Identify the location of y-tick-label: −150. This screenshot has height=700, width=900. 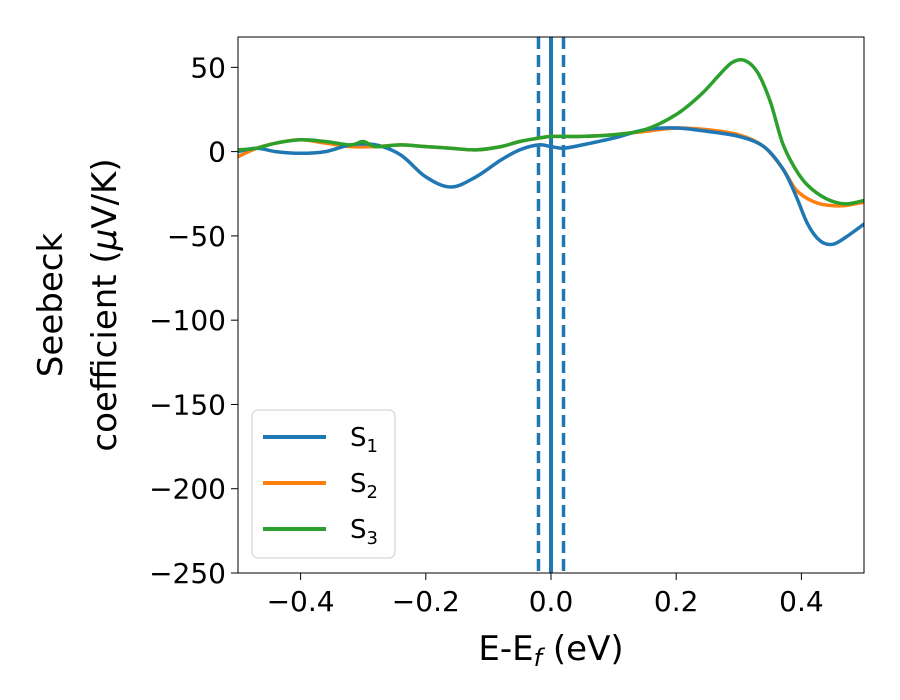
(187, 404).